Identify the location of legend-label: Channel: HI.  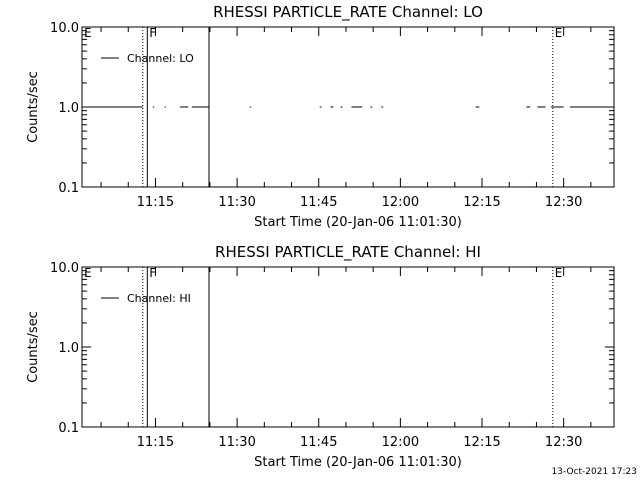
(159, 298).